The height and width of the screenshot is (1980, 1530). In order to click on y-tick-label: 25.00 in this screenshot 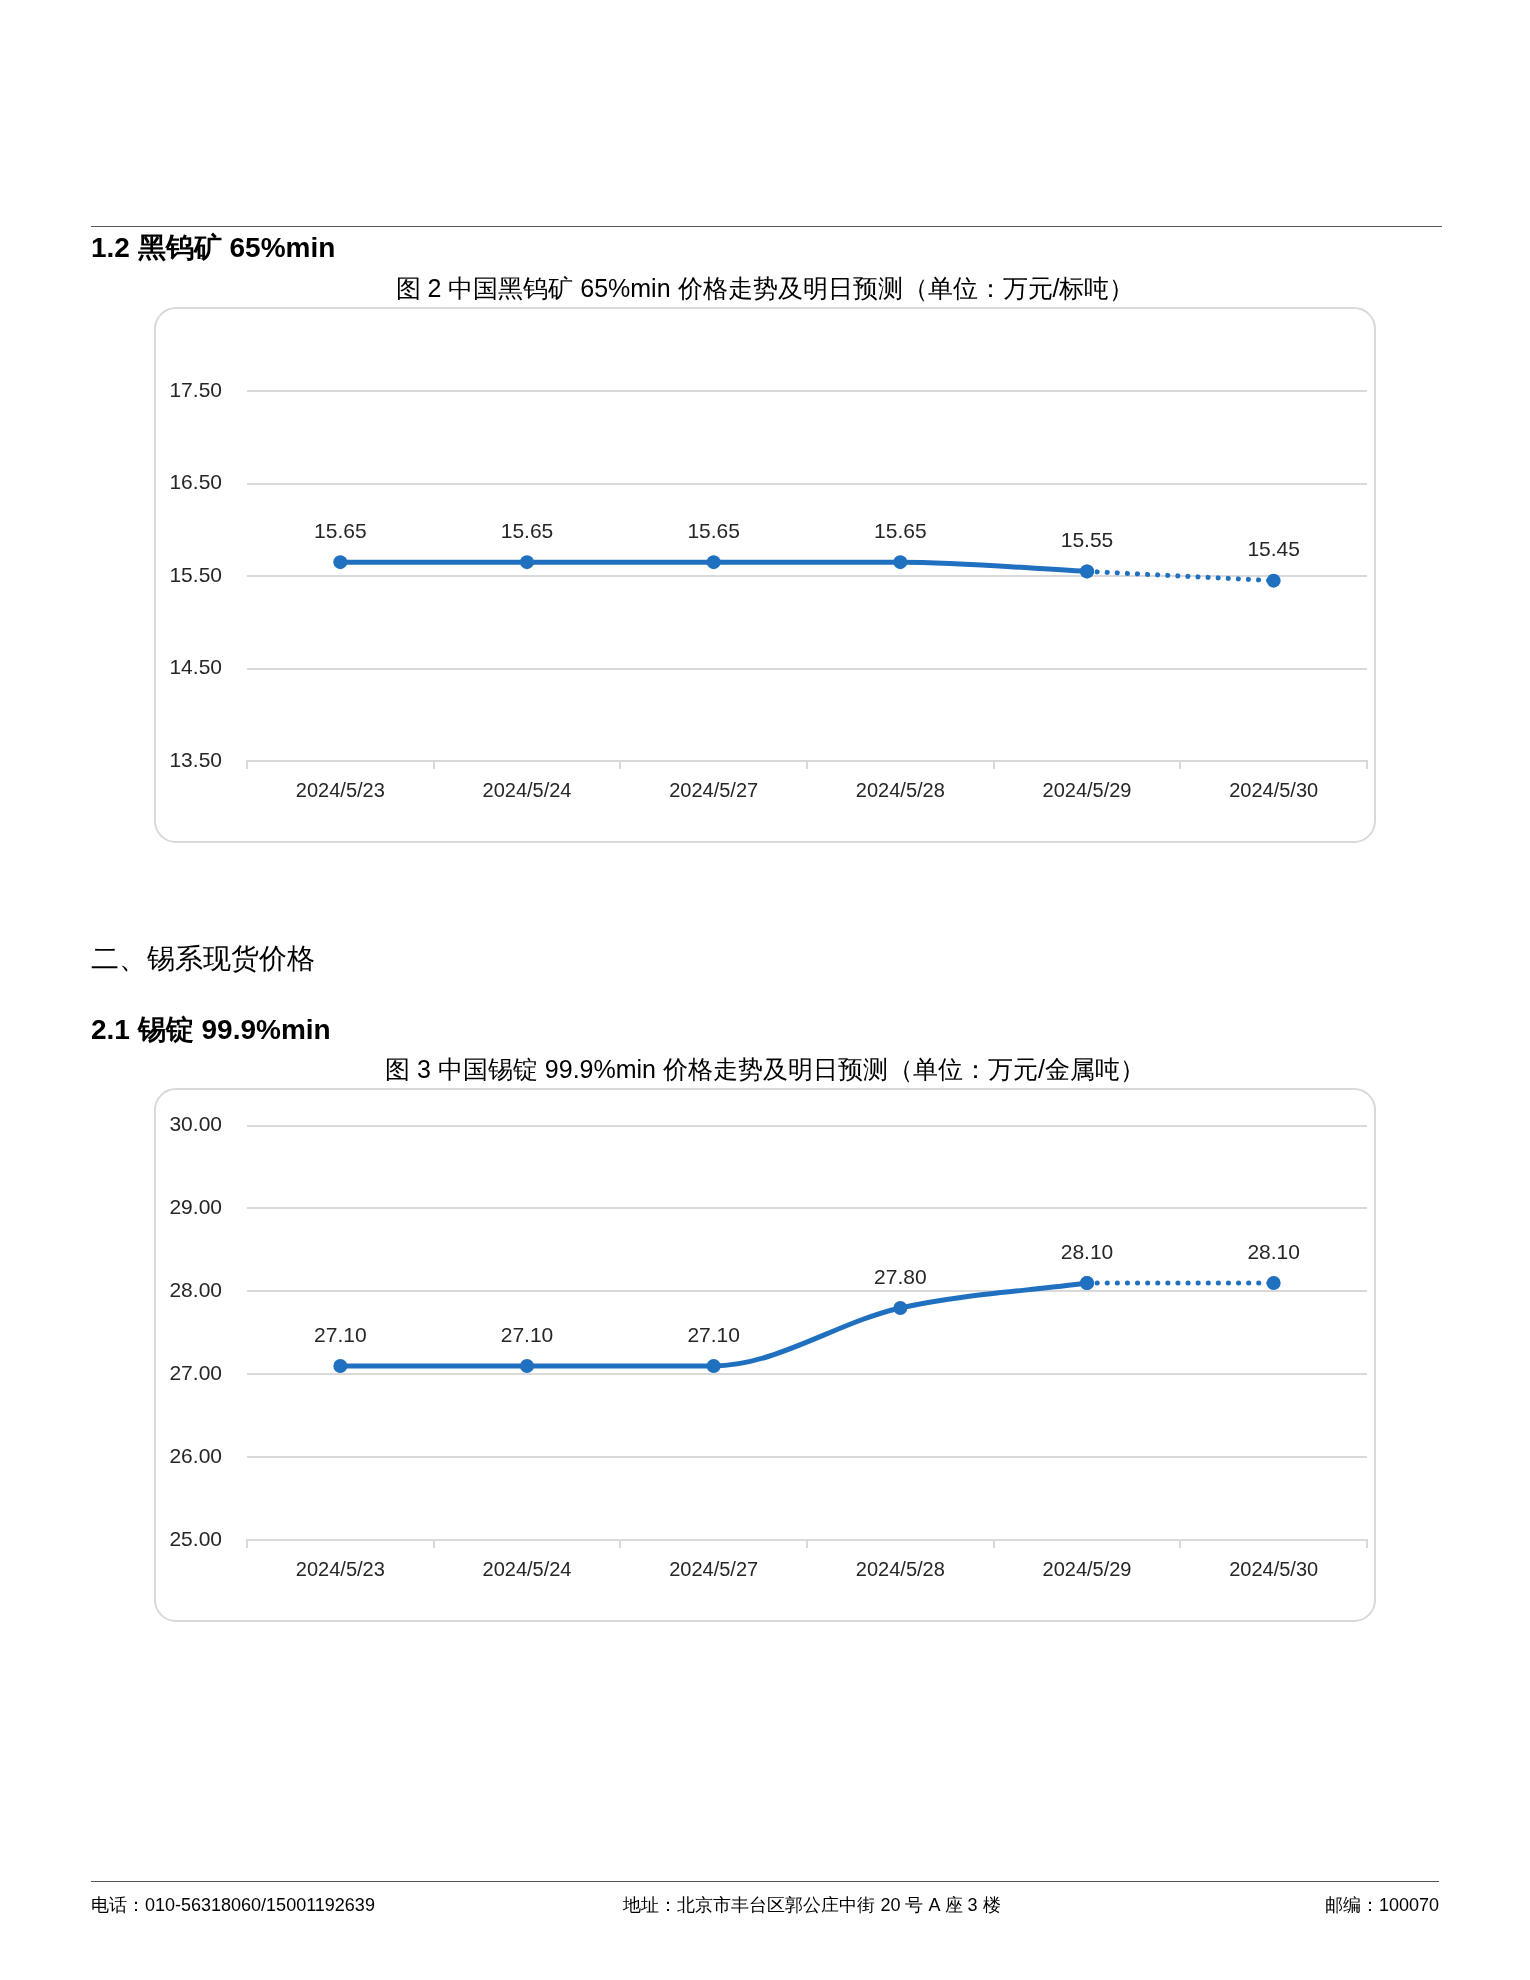, I will do `click(195, 1538)`.